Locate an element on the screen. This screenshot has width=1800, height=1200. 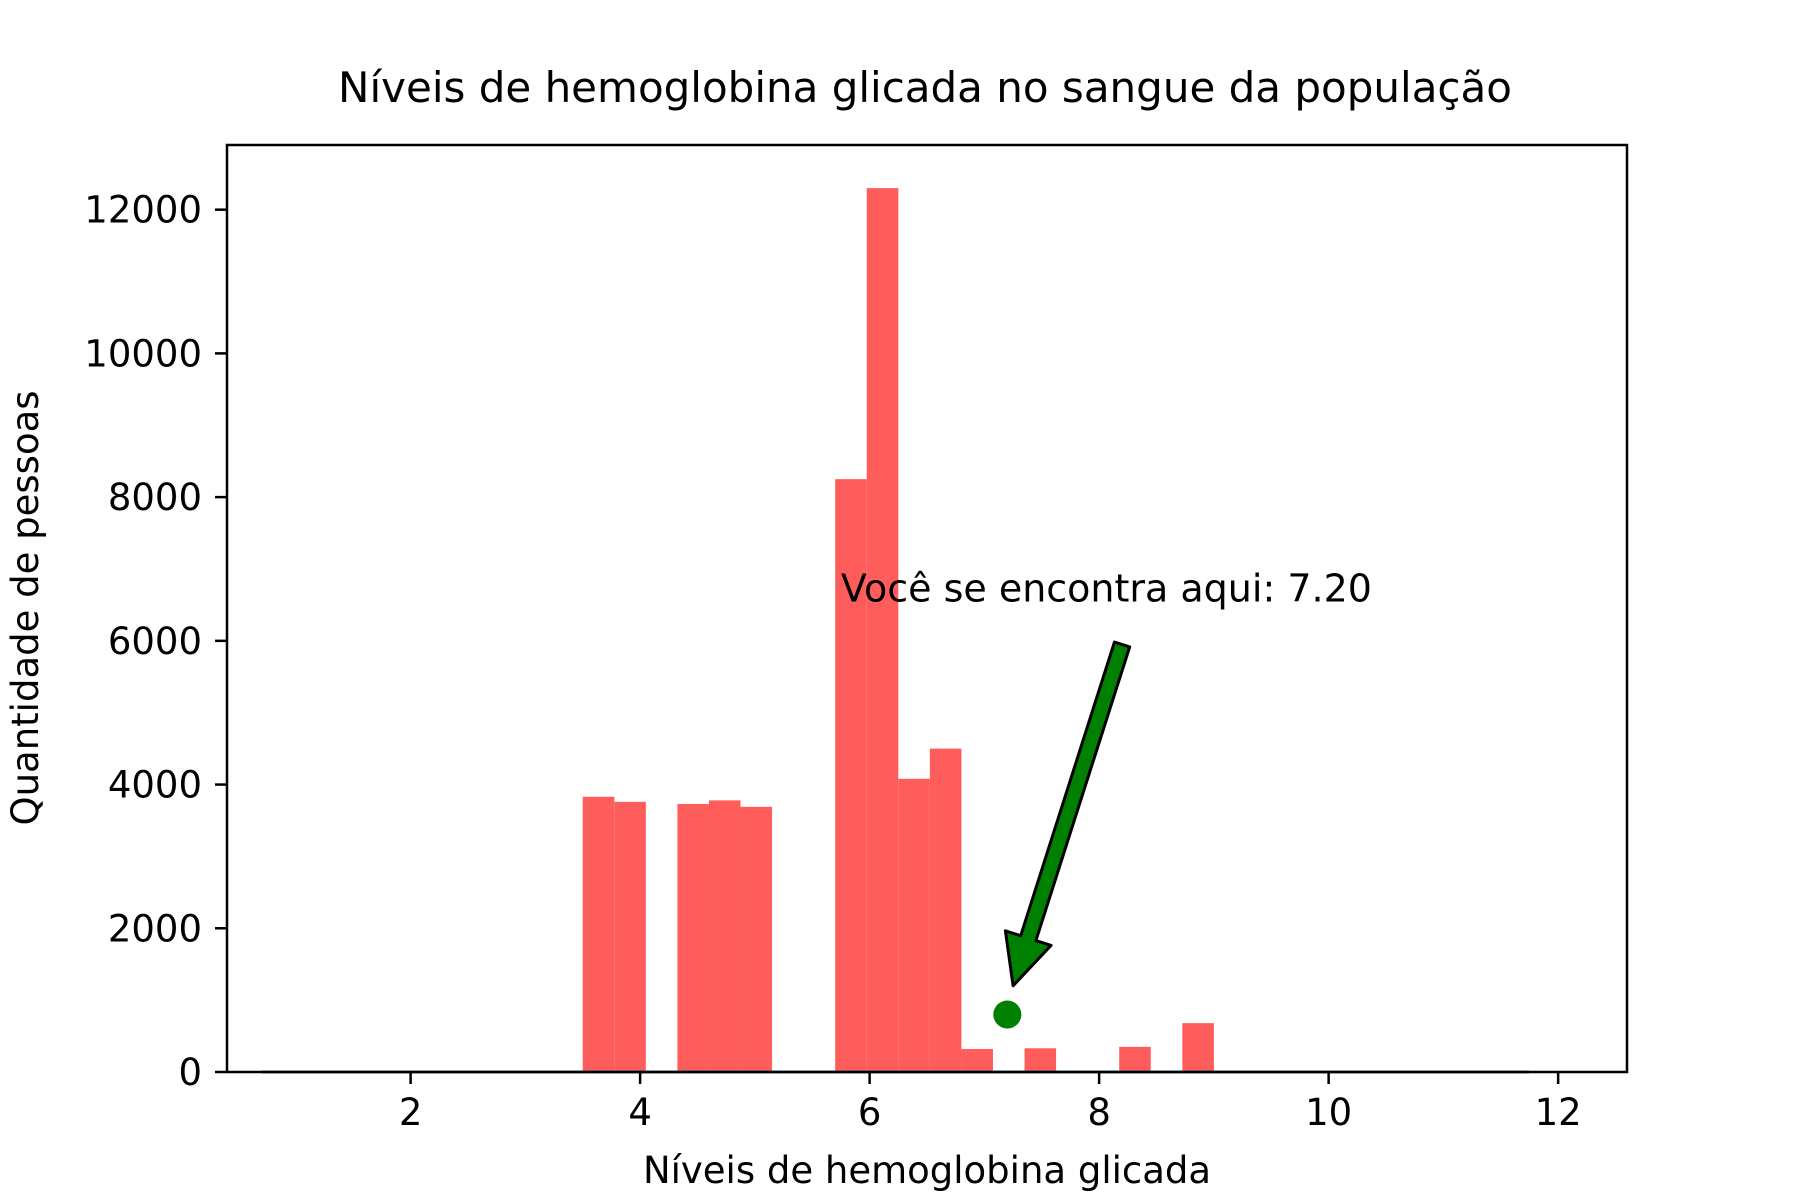
x-tick-label: 6 is located at coordinates (870, 1112).